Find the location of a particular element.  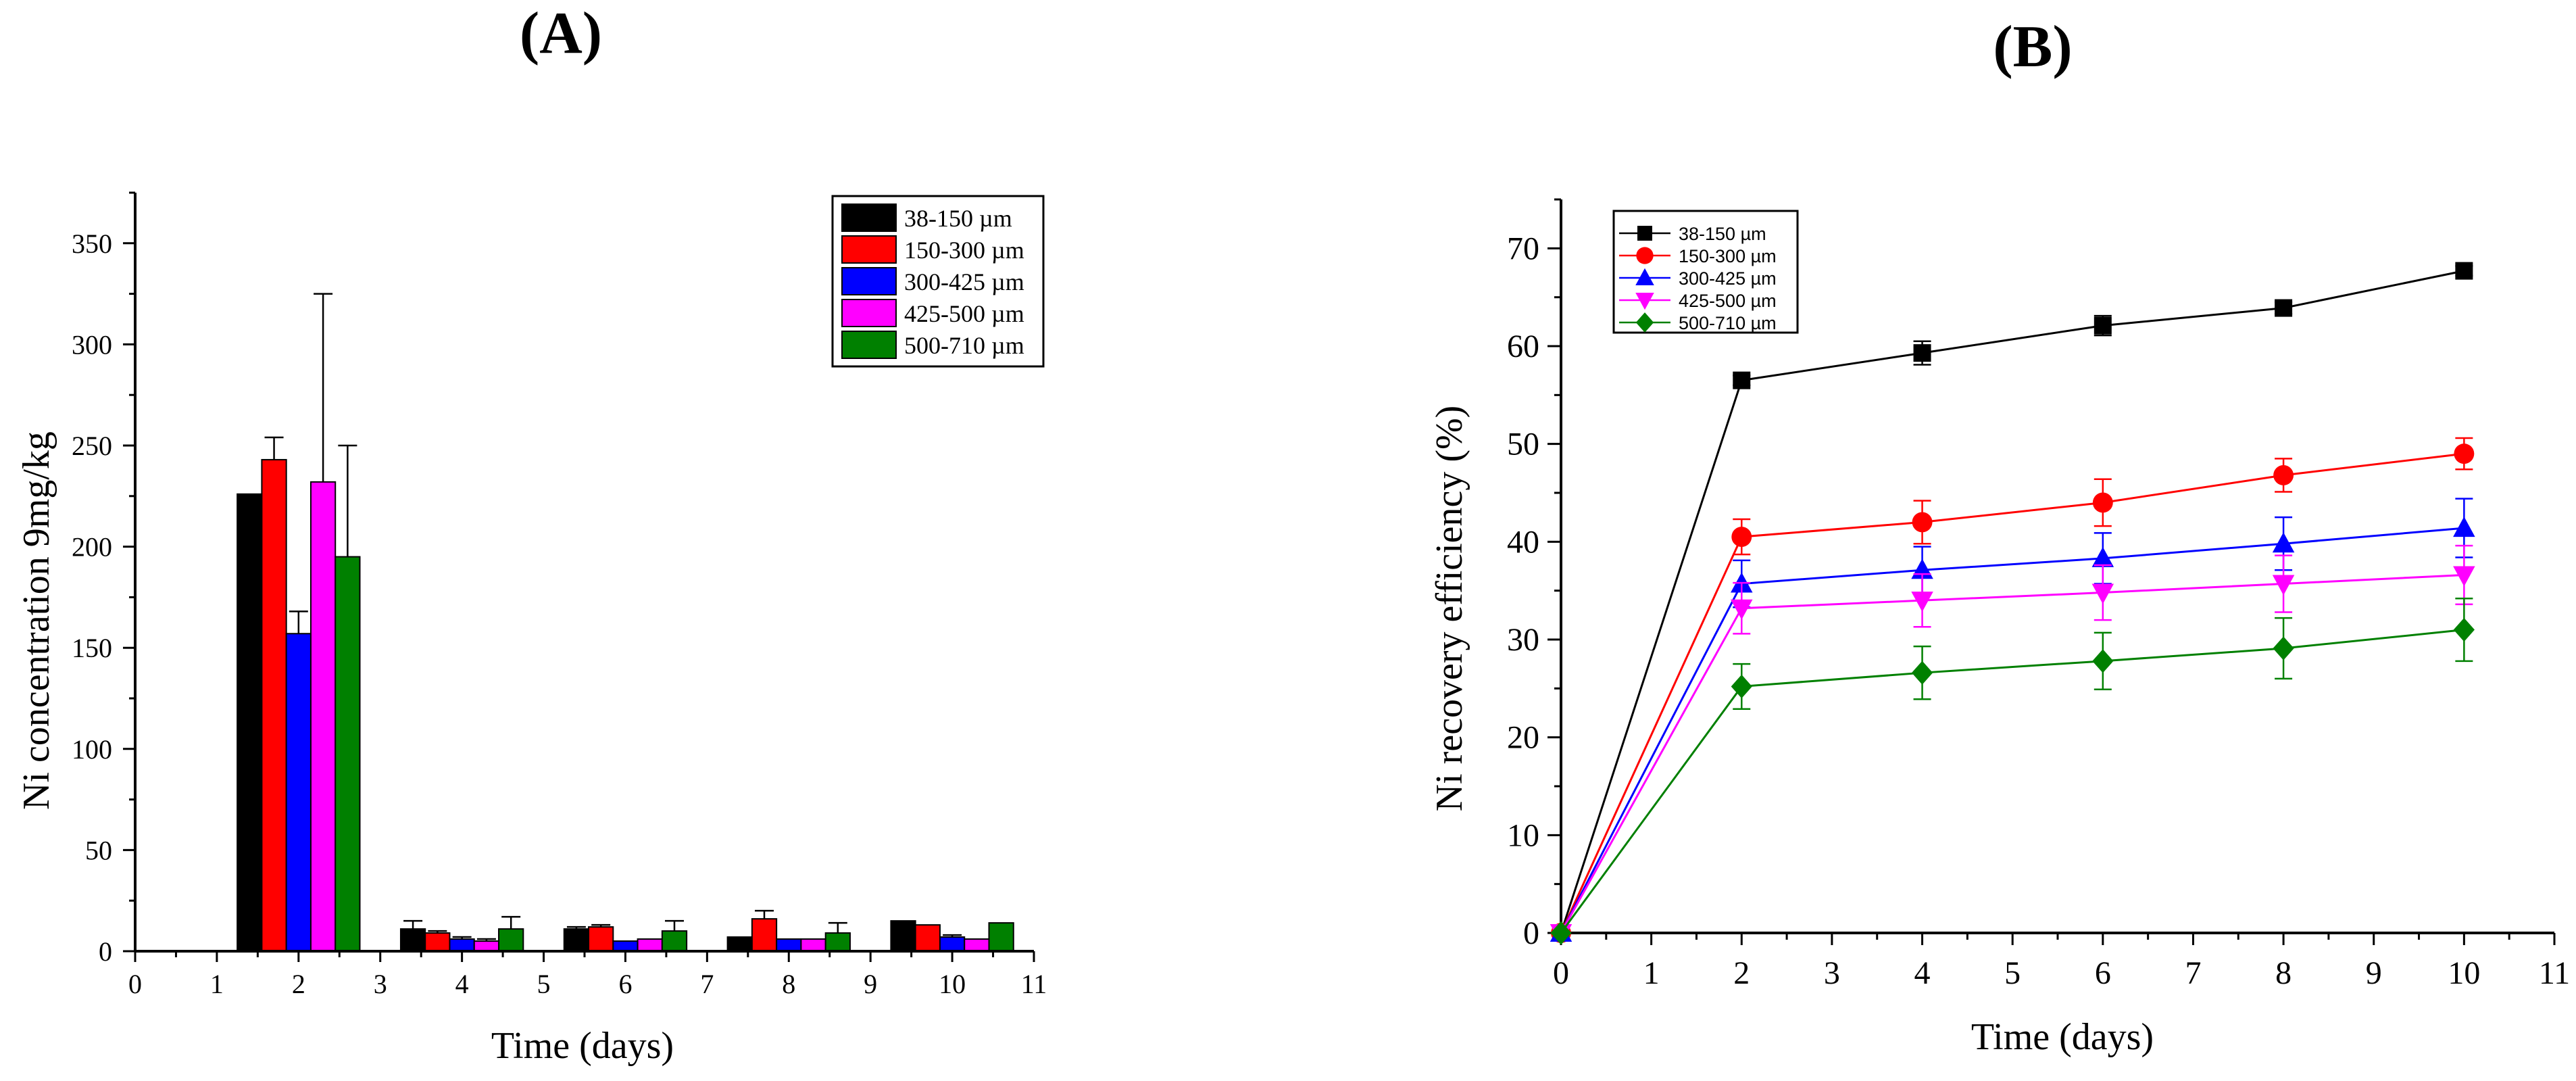

x-tick-label: 5 is located at coordinates (2012, 973).